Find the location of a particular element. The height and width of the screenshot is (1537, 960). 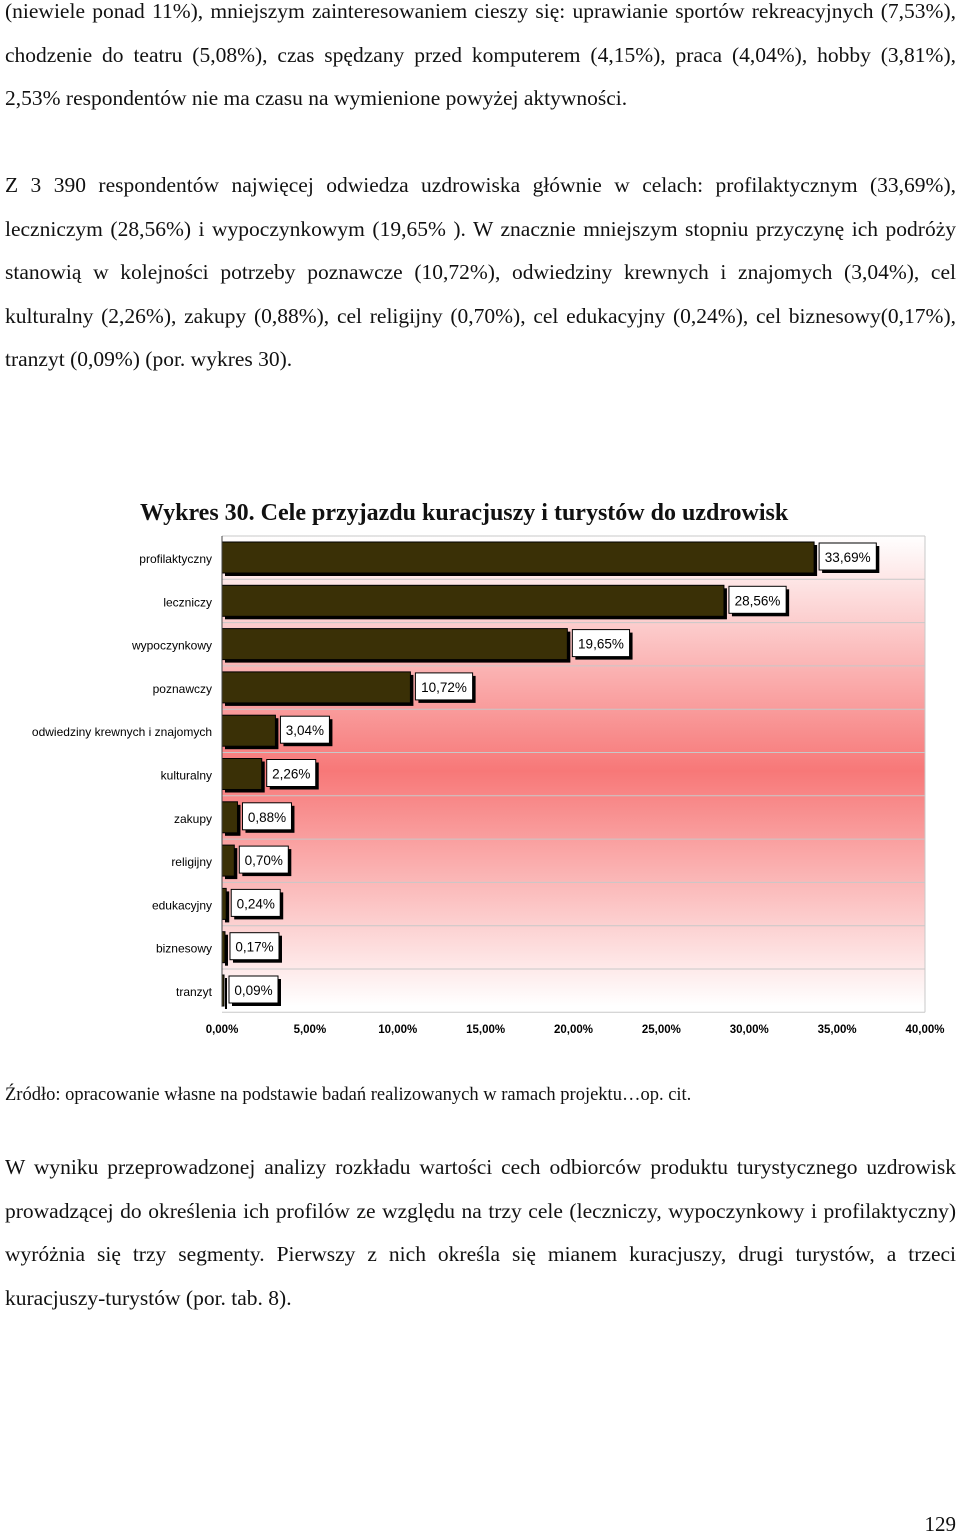

category-label: wypoczynkowy is located at coordinates (171, 646).